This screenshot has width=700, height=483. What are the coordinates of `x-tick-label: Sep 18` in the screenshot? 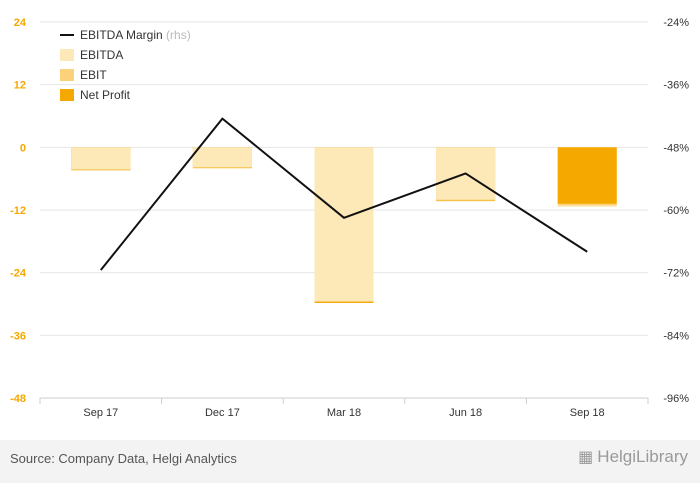 It's located at (587, 413).